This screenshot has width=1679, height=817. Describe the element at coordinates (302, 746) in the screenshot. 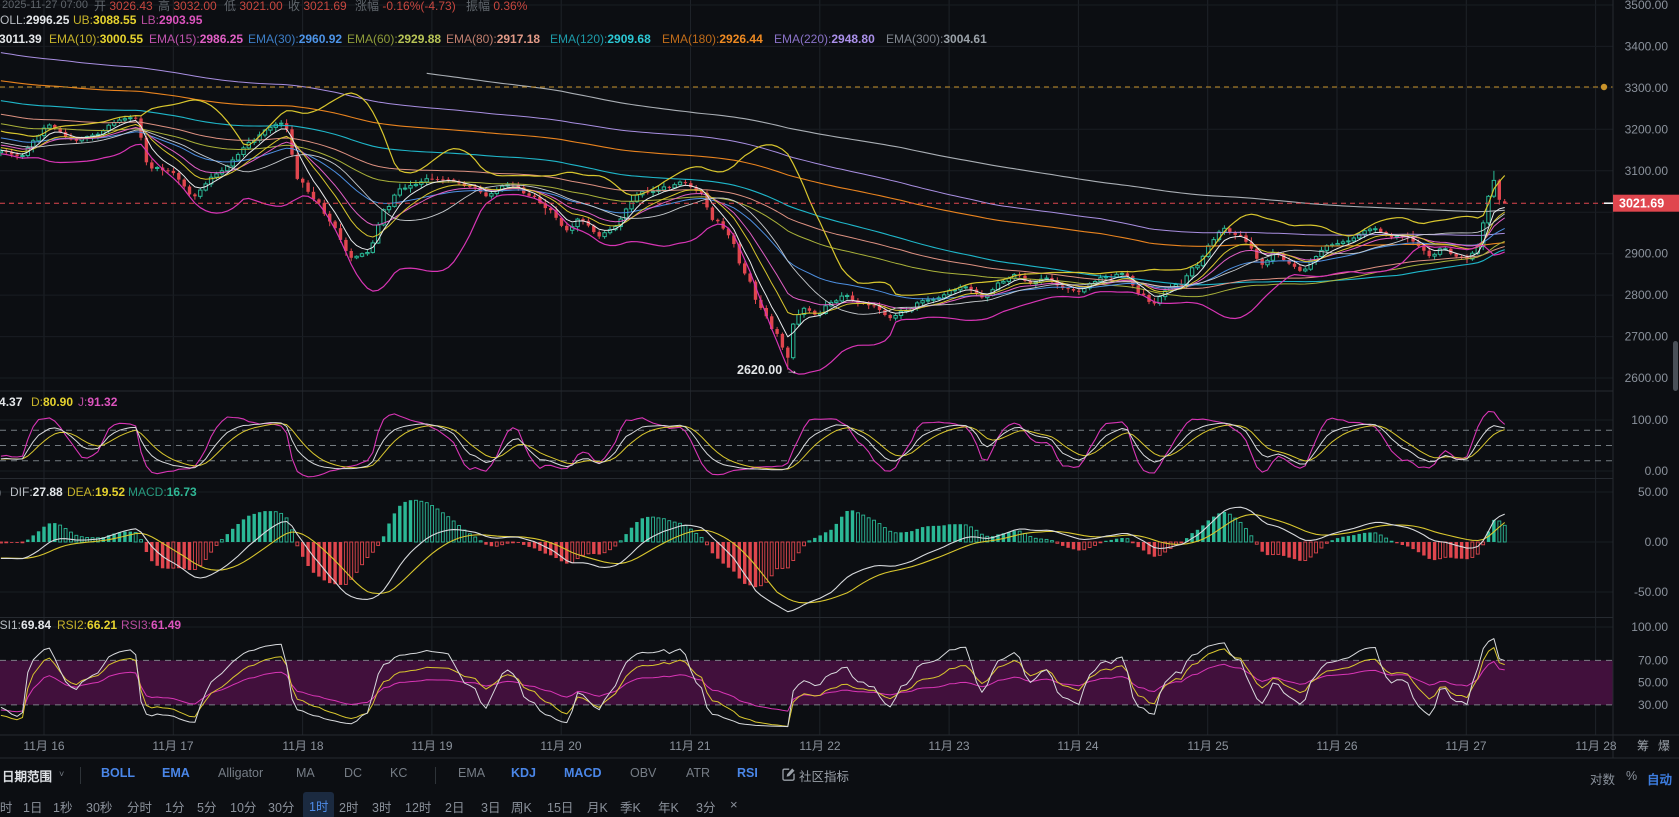

I see `svg-text: 11月 18` at that location.